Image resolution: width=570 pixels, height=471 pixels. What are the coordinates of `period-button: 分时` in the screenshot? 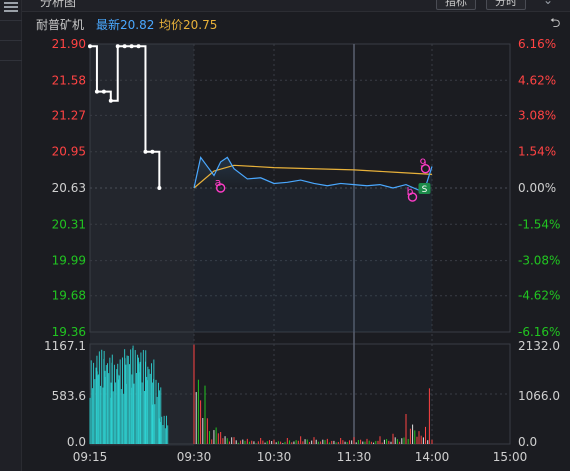 It's located at (506, 5).